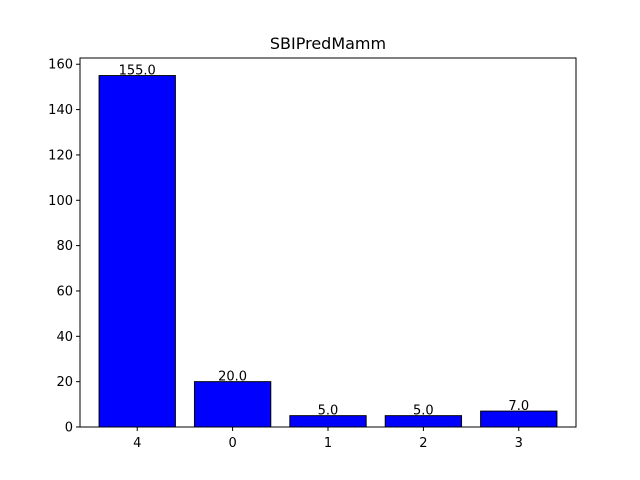 This screenshot has height=480, width=640. What do you see at coordinates (60, 201) in the screenshot?
I see `y-tick-label: 100` at bounding box center [60, 201].